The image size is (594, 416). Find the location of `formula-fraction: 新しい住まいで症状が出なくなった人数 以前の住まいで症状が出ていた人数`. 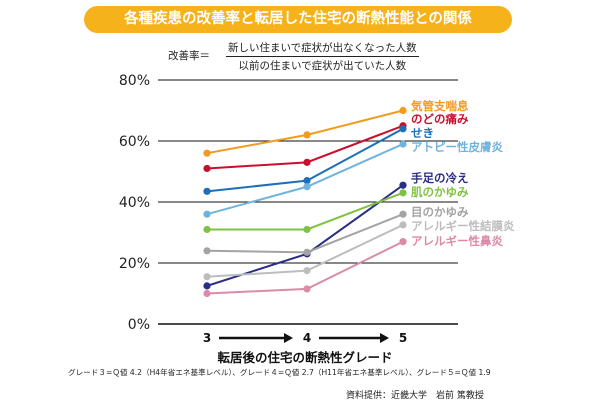

formula-fraction: 新しい住まいで症状が出なくなった人数 以前の住まいで症状が出ていた人数 is located at coordinates (322, 56).